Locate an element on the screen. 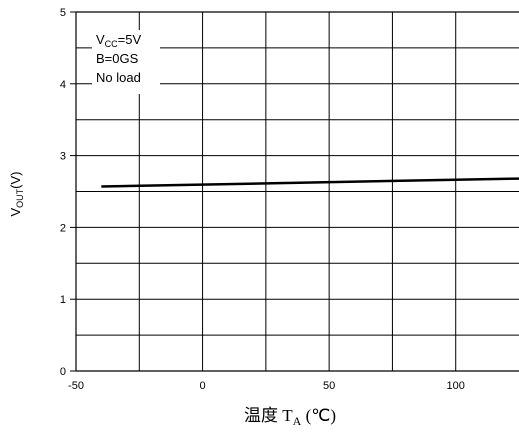  y-tick-label: 4 is located at coordinates (63, 85).